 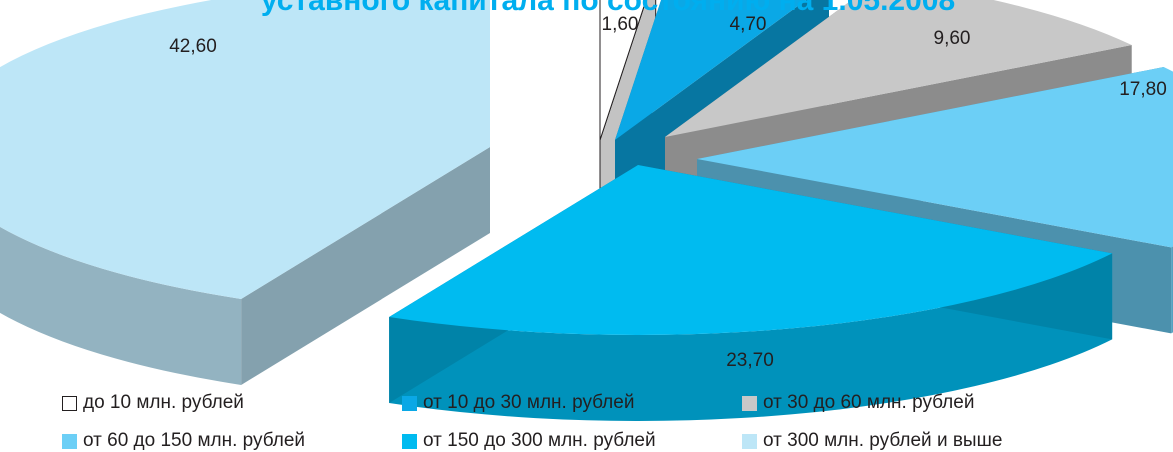 I want to click on legend-item-5: от 150 до 300 млн. рублей, so click(x=529, y=441).